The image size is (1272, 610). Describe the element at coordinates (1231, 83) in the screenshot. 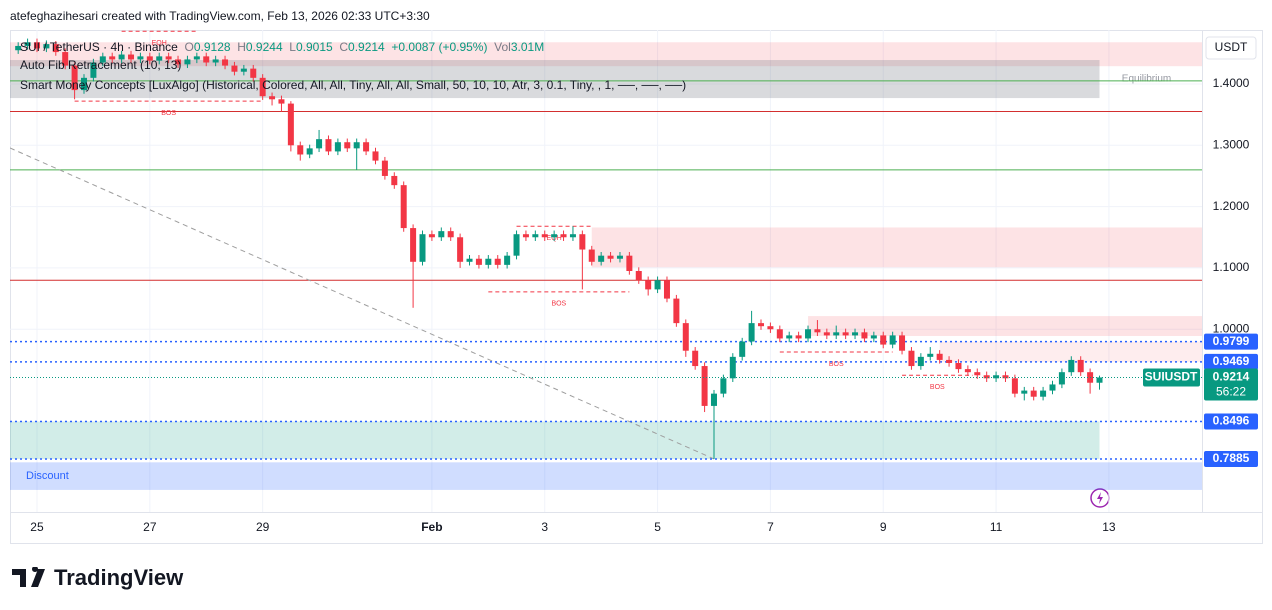

I see `y-tick-label: 1.4000` at that location.